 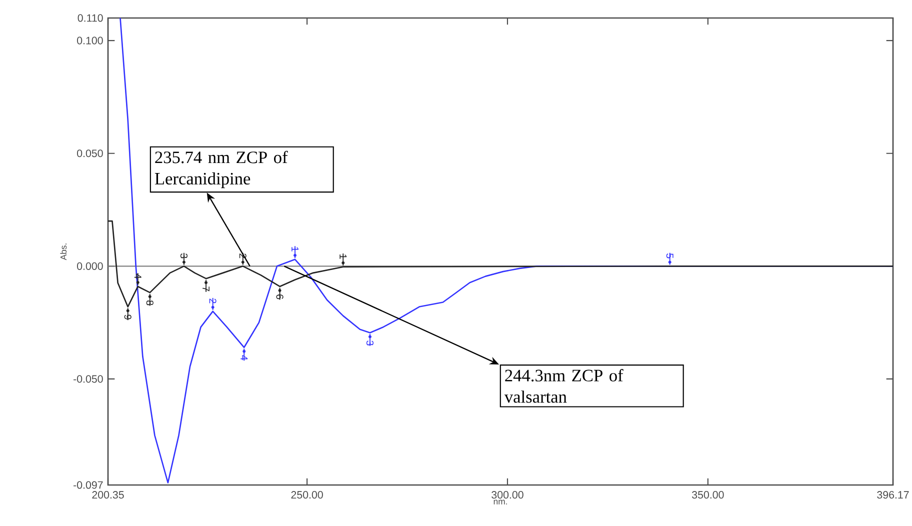 What do you see at coordinates (212, 301) in the screenshot?
I see `annotation: 2` at bounding box center [212, 301].